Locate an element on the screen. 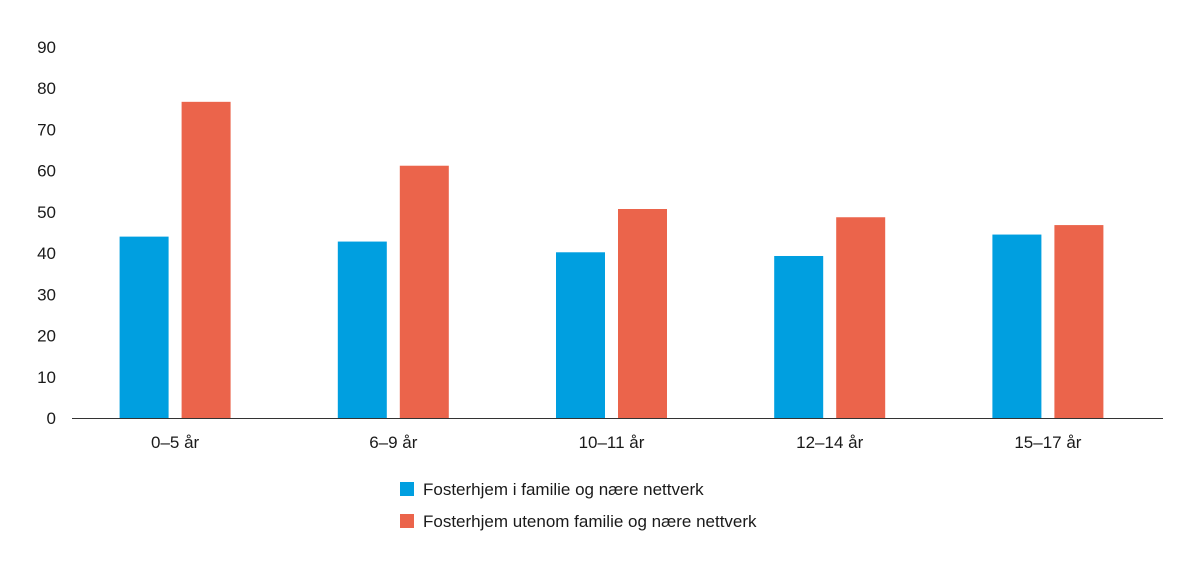  y-tick-label: 30 is located at coordinates (46, 294).